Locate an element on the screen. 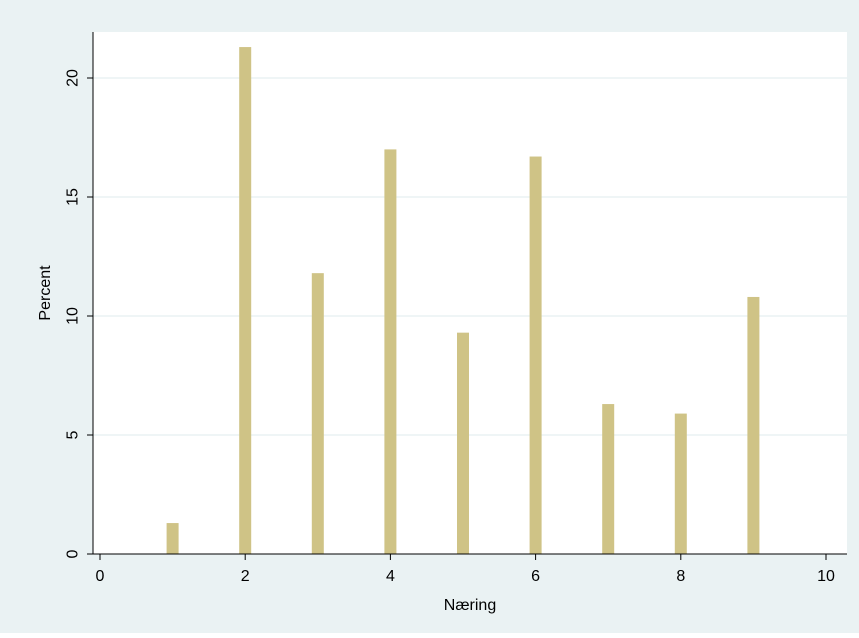 This screenshot has height=638, width=859. x-tick-label-6: 6 is located at coordinates (535, 576).